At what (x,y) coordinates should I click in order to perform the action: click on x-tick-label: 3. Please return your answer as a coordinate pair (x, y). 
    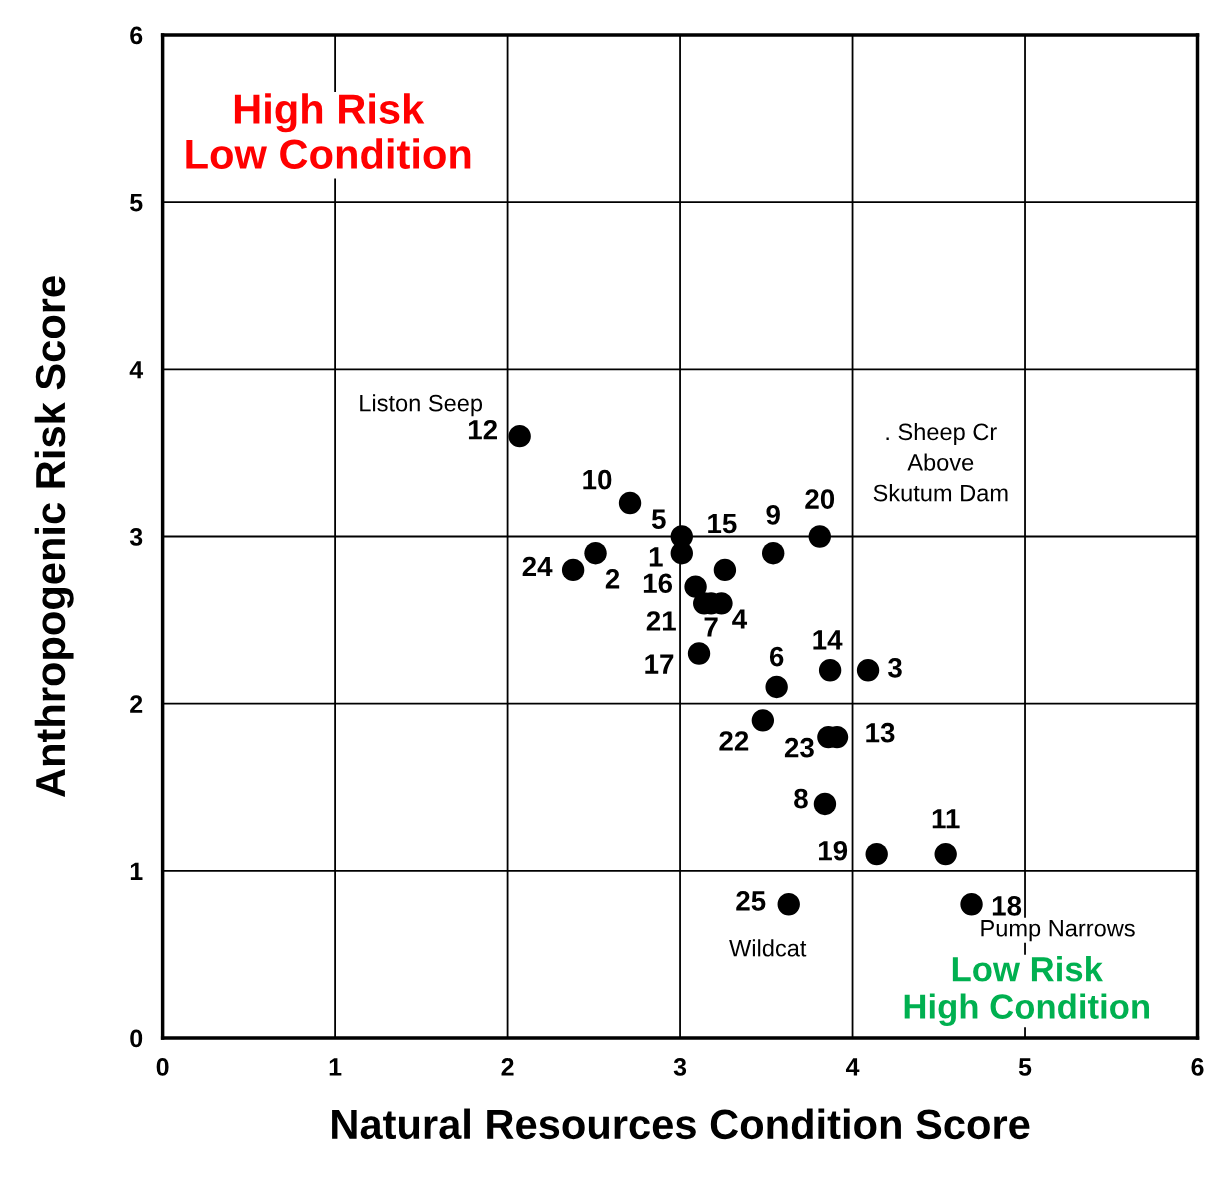
    Looking at the image, I should click on (680, 1067).